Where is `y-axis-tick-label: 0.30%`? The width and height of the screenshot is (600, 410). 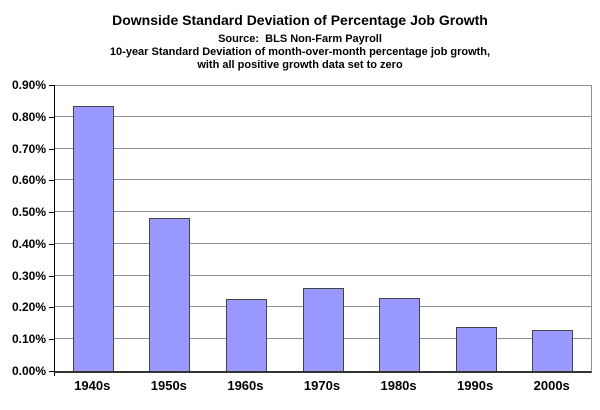
y-axis-tick-label: 0.30% is located at coordinates (28, 276).